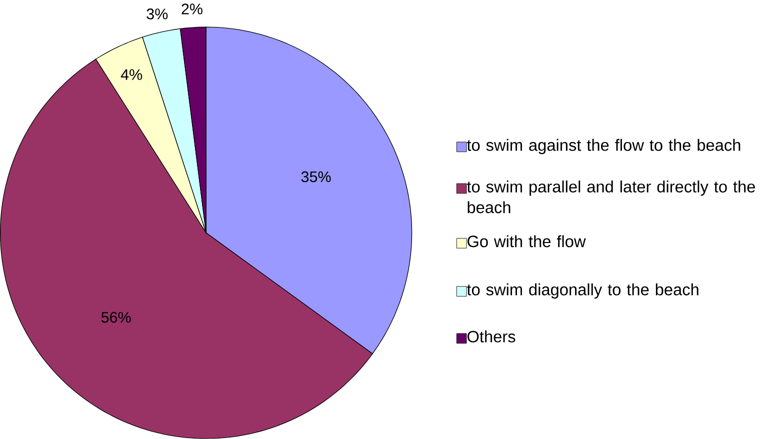  I want to click on data-label: 35%, so click(316, 176).